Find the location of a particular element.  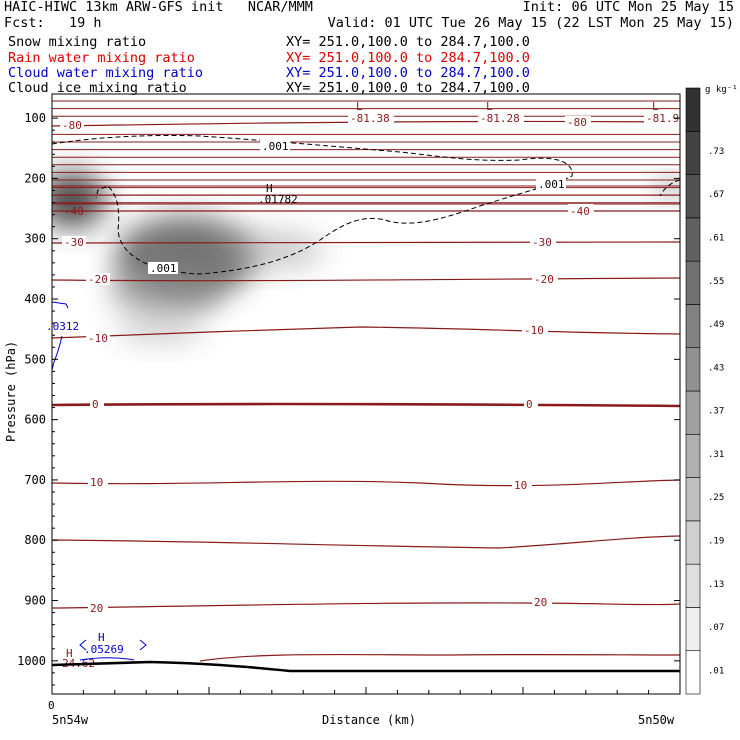

ice-label-1: .001 is located at coordinates (275, 146).